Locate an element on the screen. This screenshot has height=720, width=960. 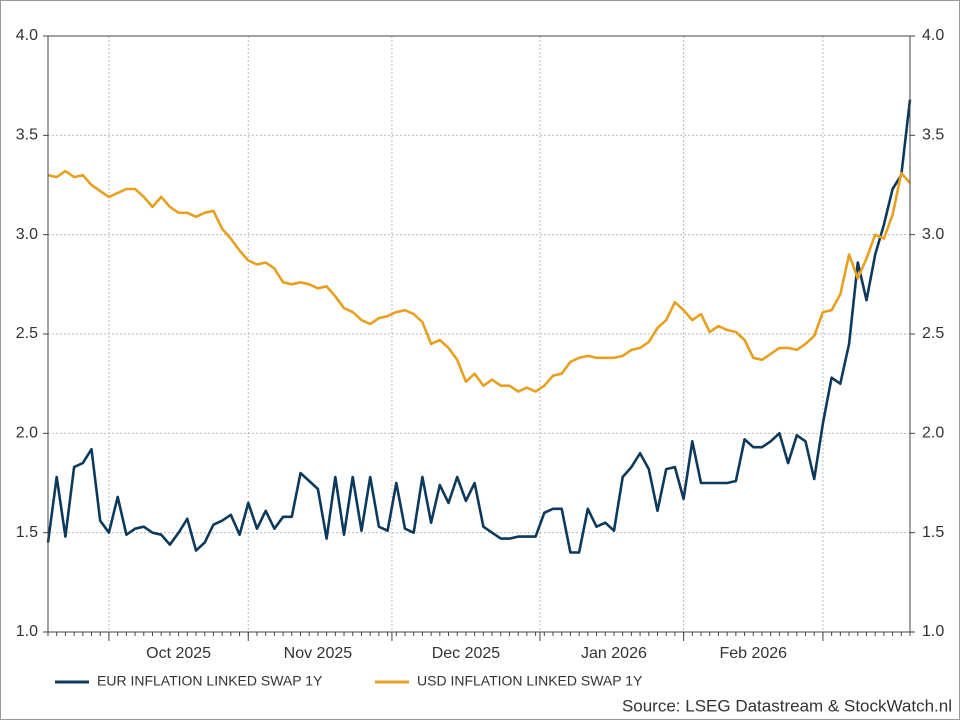
legend-label: EUR INFLATION LINKED SWAP 1Y is located at coordinates (210, 681).